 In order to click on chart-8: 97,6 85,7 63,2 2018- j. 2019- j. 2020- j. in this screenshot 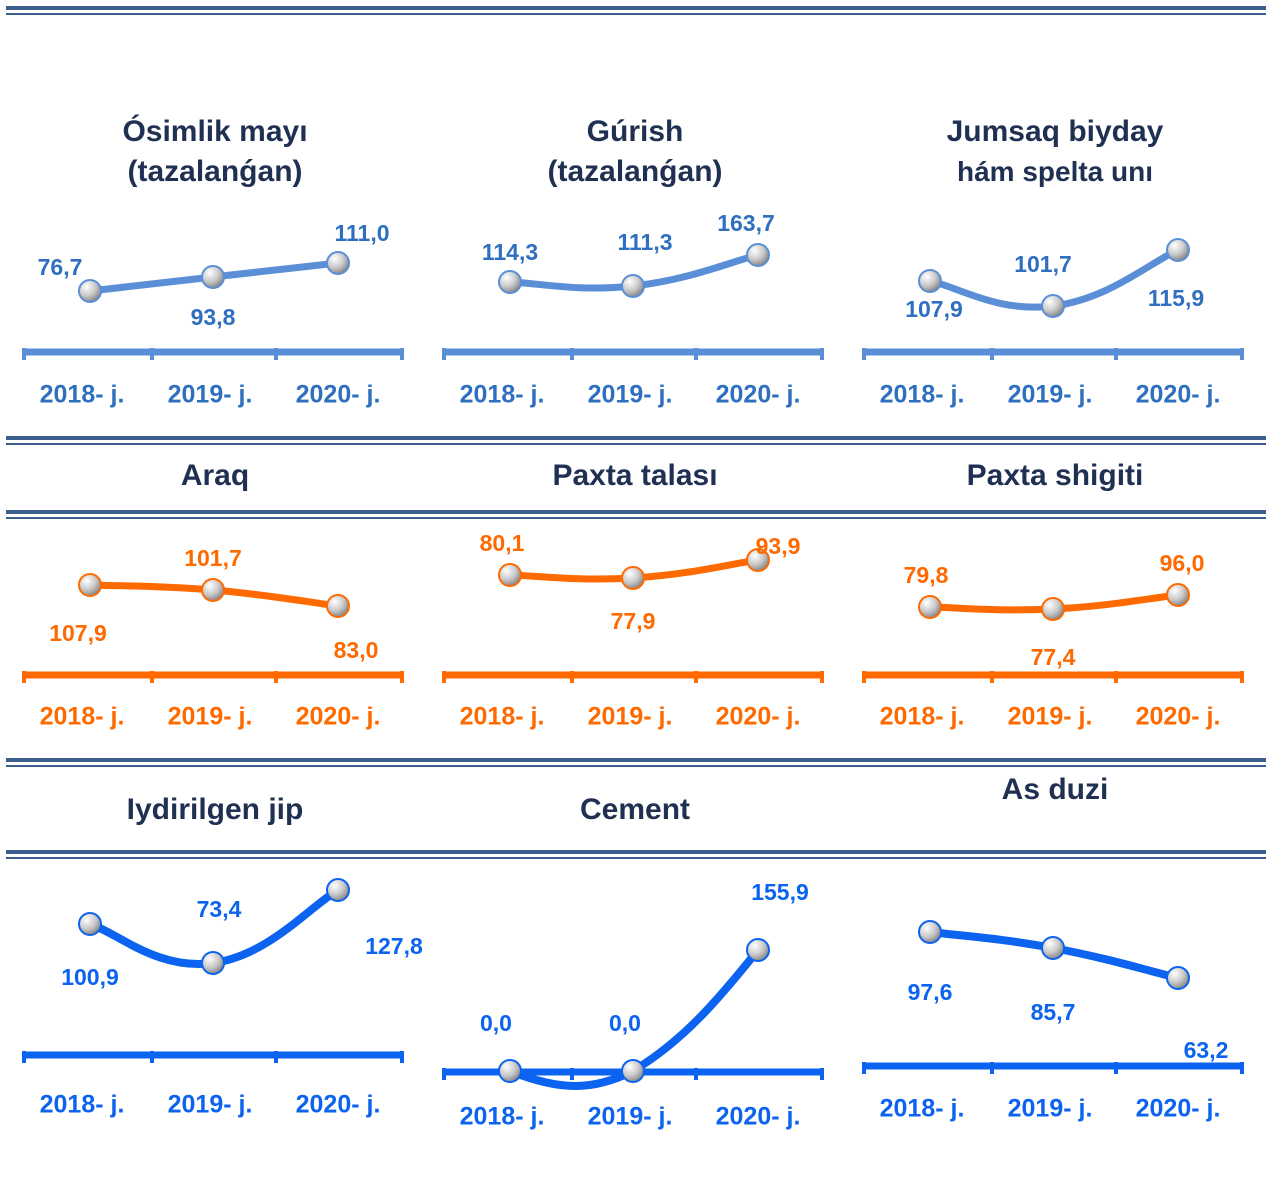, I will do `click(1053, 1021)`.